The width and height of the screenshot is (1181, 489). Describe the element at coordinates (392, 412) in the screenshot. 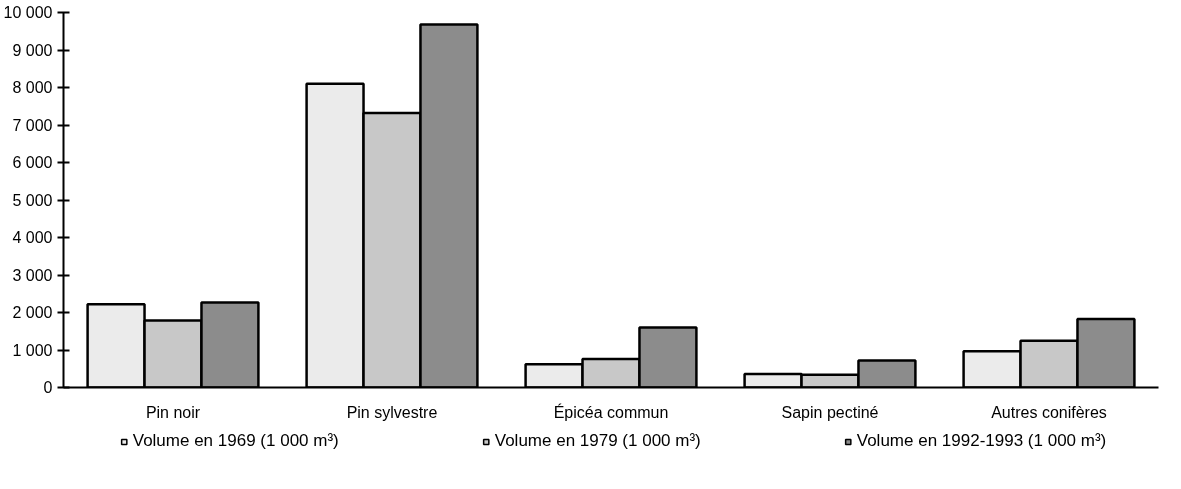

I see `x-tick-label: Pin sylvestre` at that location.